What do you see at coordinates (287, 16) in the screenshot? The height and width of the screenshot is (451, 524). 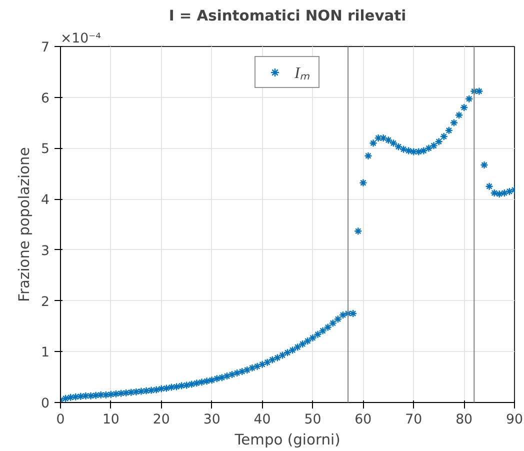 I see `chart-title: I = Asintomatici NON rilevati` at bounding box center [287, 16].